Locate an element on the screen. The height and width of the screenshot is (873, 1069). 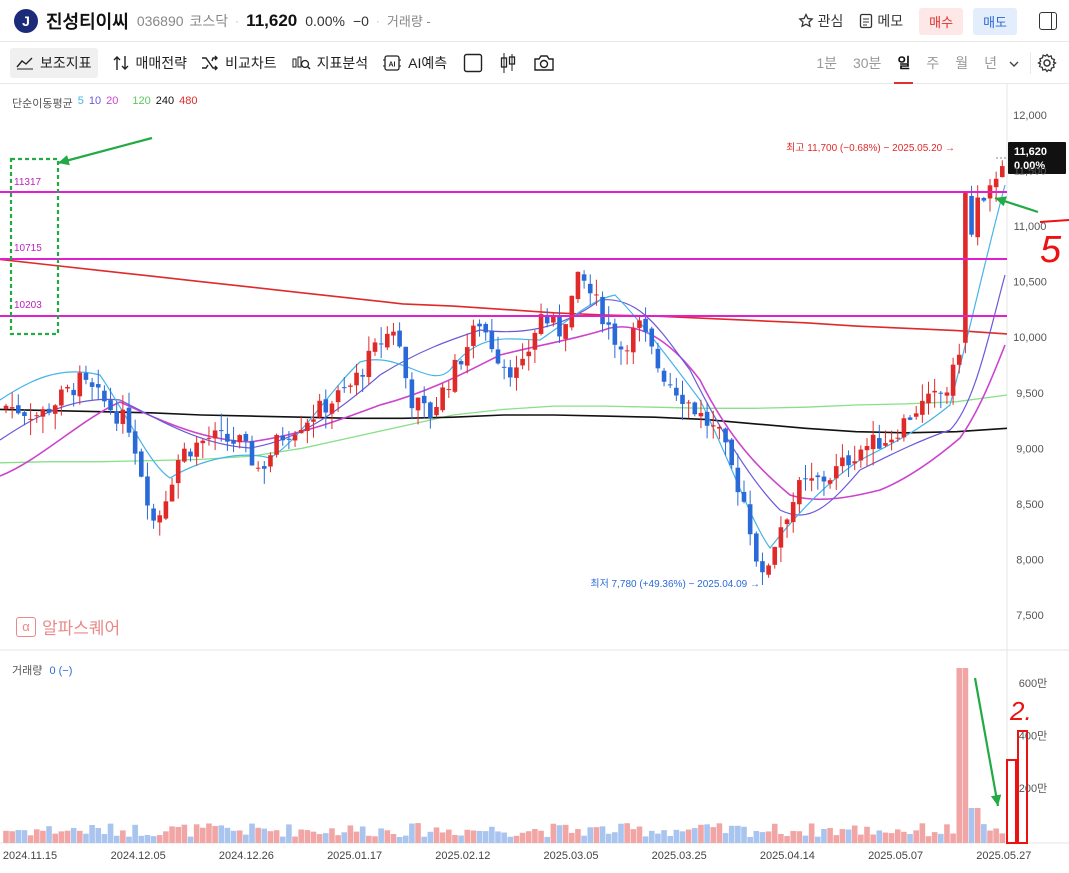
side-panel-icon is located at coordinates (1048, 21).